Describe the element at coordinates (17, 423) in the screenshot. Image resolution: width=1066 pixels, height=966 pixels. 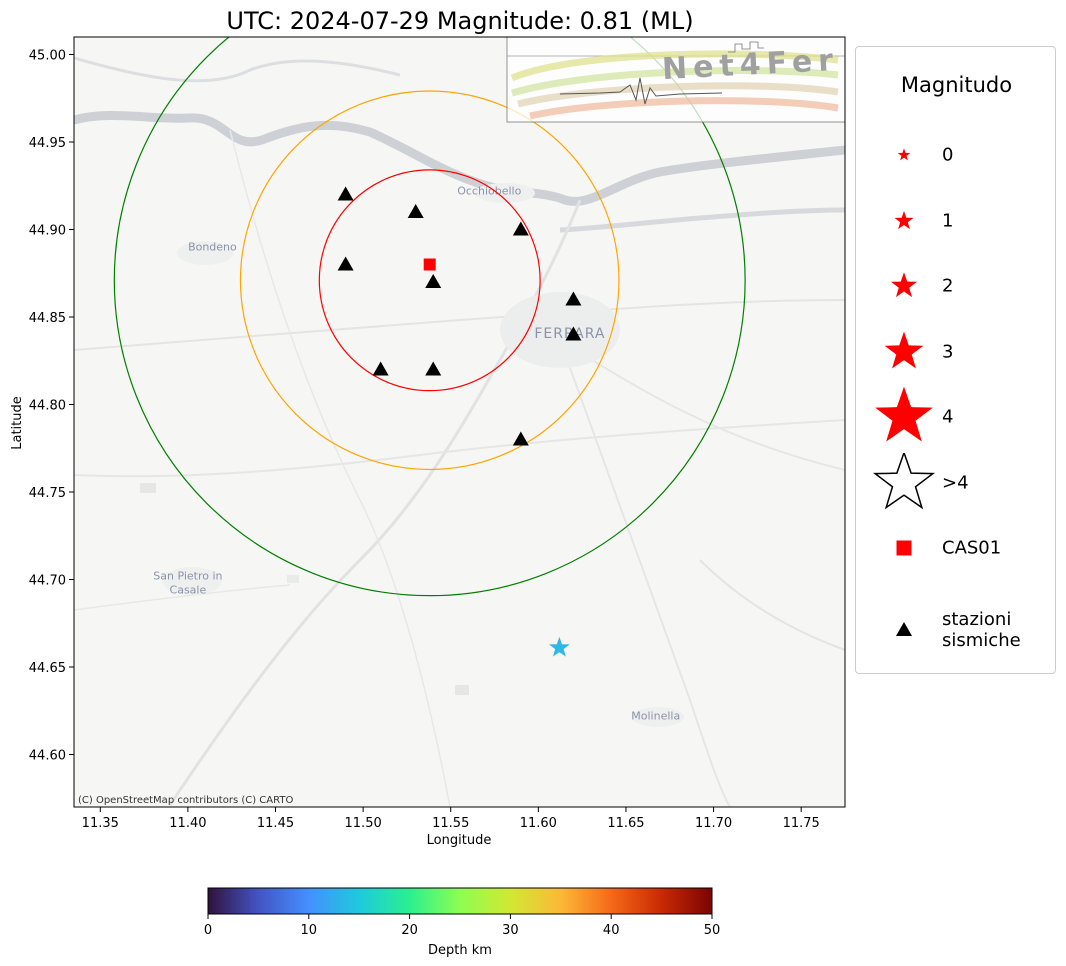
I see `y-axis-label: Latitude` at that location.